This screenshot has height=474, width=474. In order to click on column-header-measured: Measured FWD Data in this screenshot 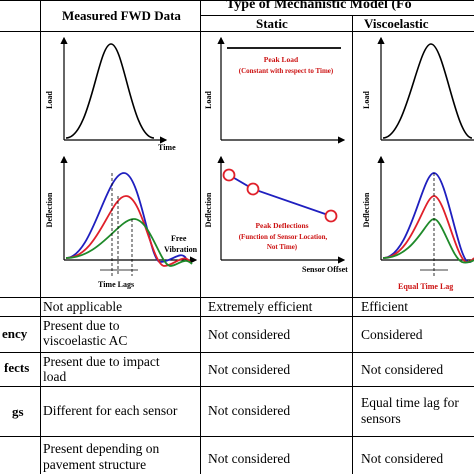, I will do `click(121, 15)`.